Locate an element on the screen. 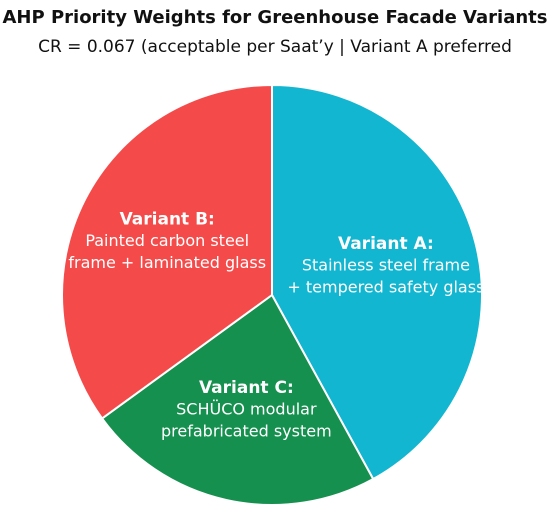 The image size is (550, 513). slice-label-name: Variant A: is located at coordinates (386, 244).